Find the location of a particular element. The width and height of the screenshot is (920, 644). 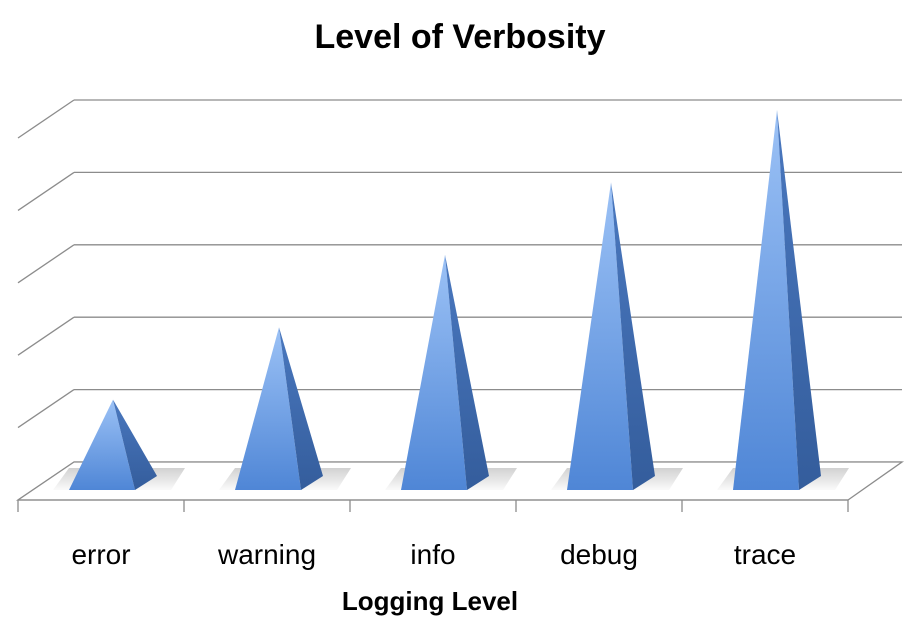

pyramid-warning is located at coordinates (285, 408).